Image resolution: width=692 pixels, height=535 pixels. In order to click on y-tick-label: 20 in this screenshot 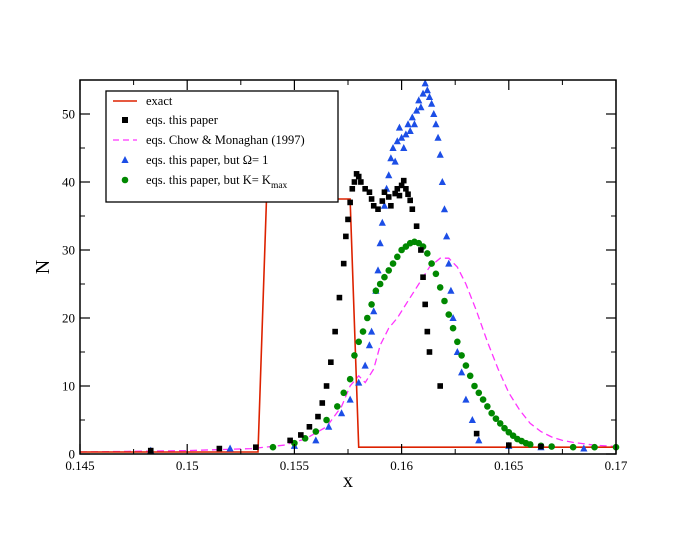, I will do `click(68, 318)`.